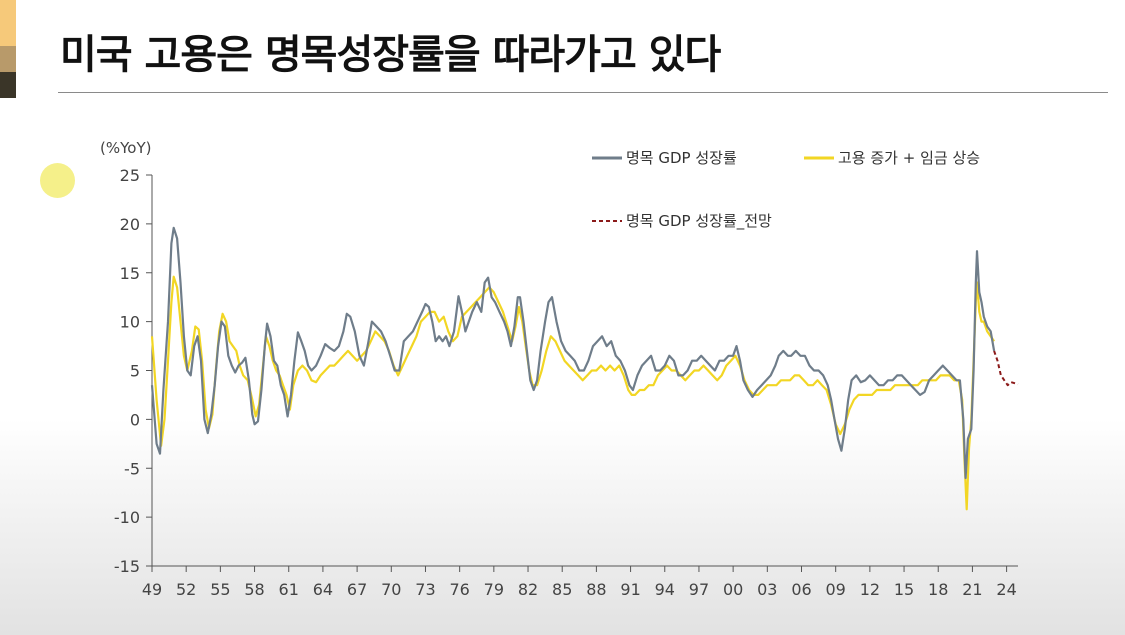 The height and width of the screenshot is (635, 1125). Describe the element at coordinates (596, 589) in the screenshot. I see `x-tick-label: 88` at that location.